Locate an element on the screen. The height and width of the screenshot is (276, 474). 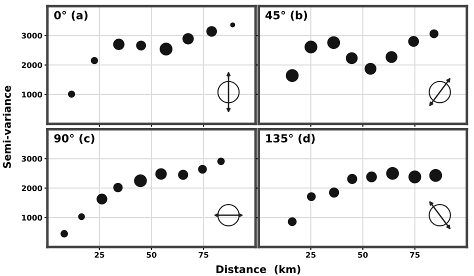
chart-title: 135° (d) is located at coordinates (290, 139).